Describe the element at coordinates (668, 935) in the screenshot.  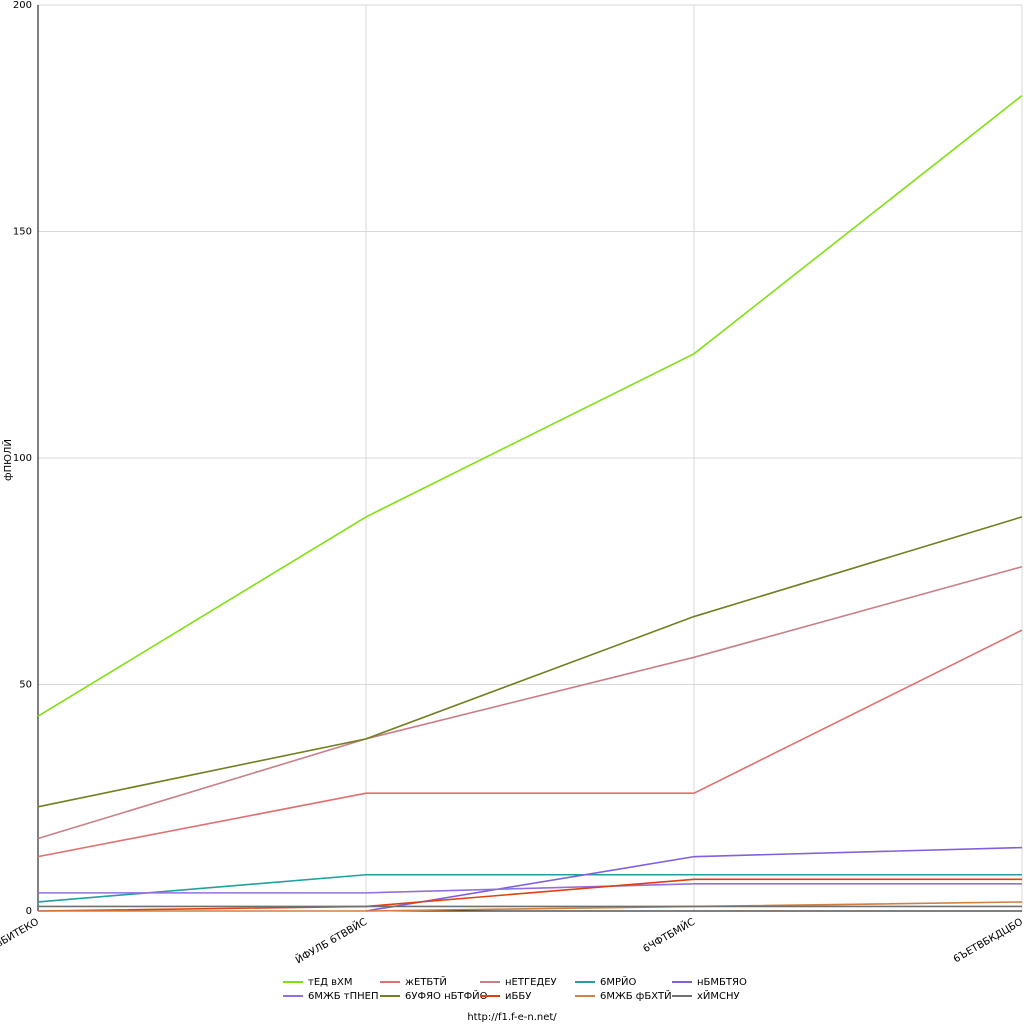
I see `x-tick-label: 6ЧФТБМЙС` at that location.